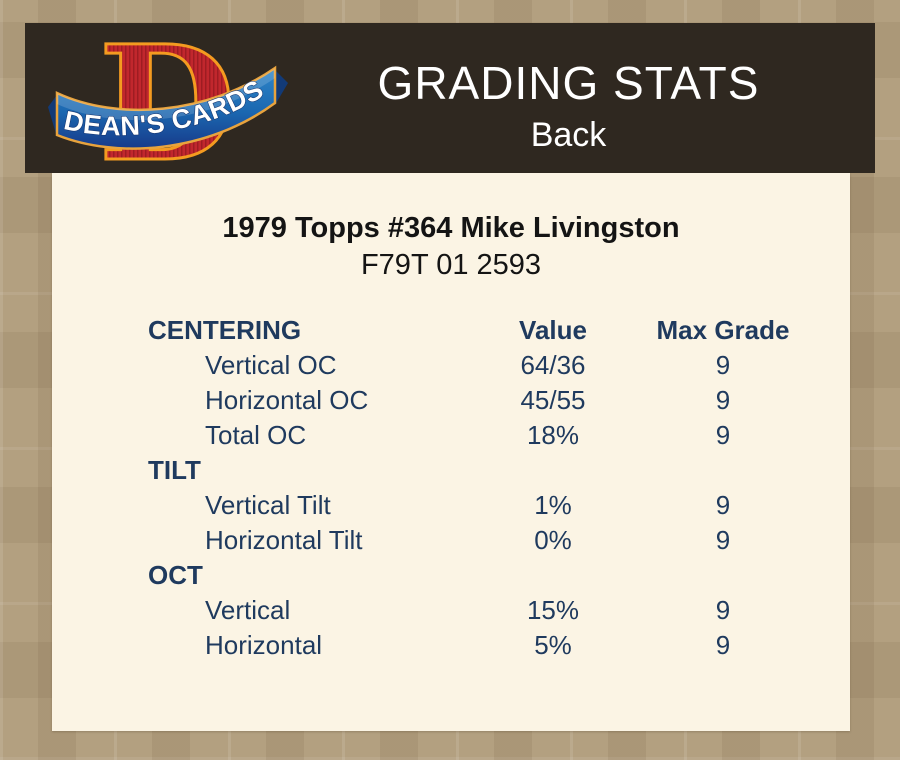  I want to click on row-label: Total OC, so click(256, 435).